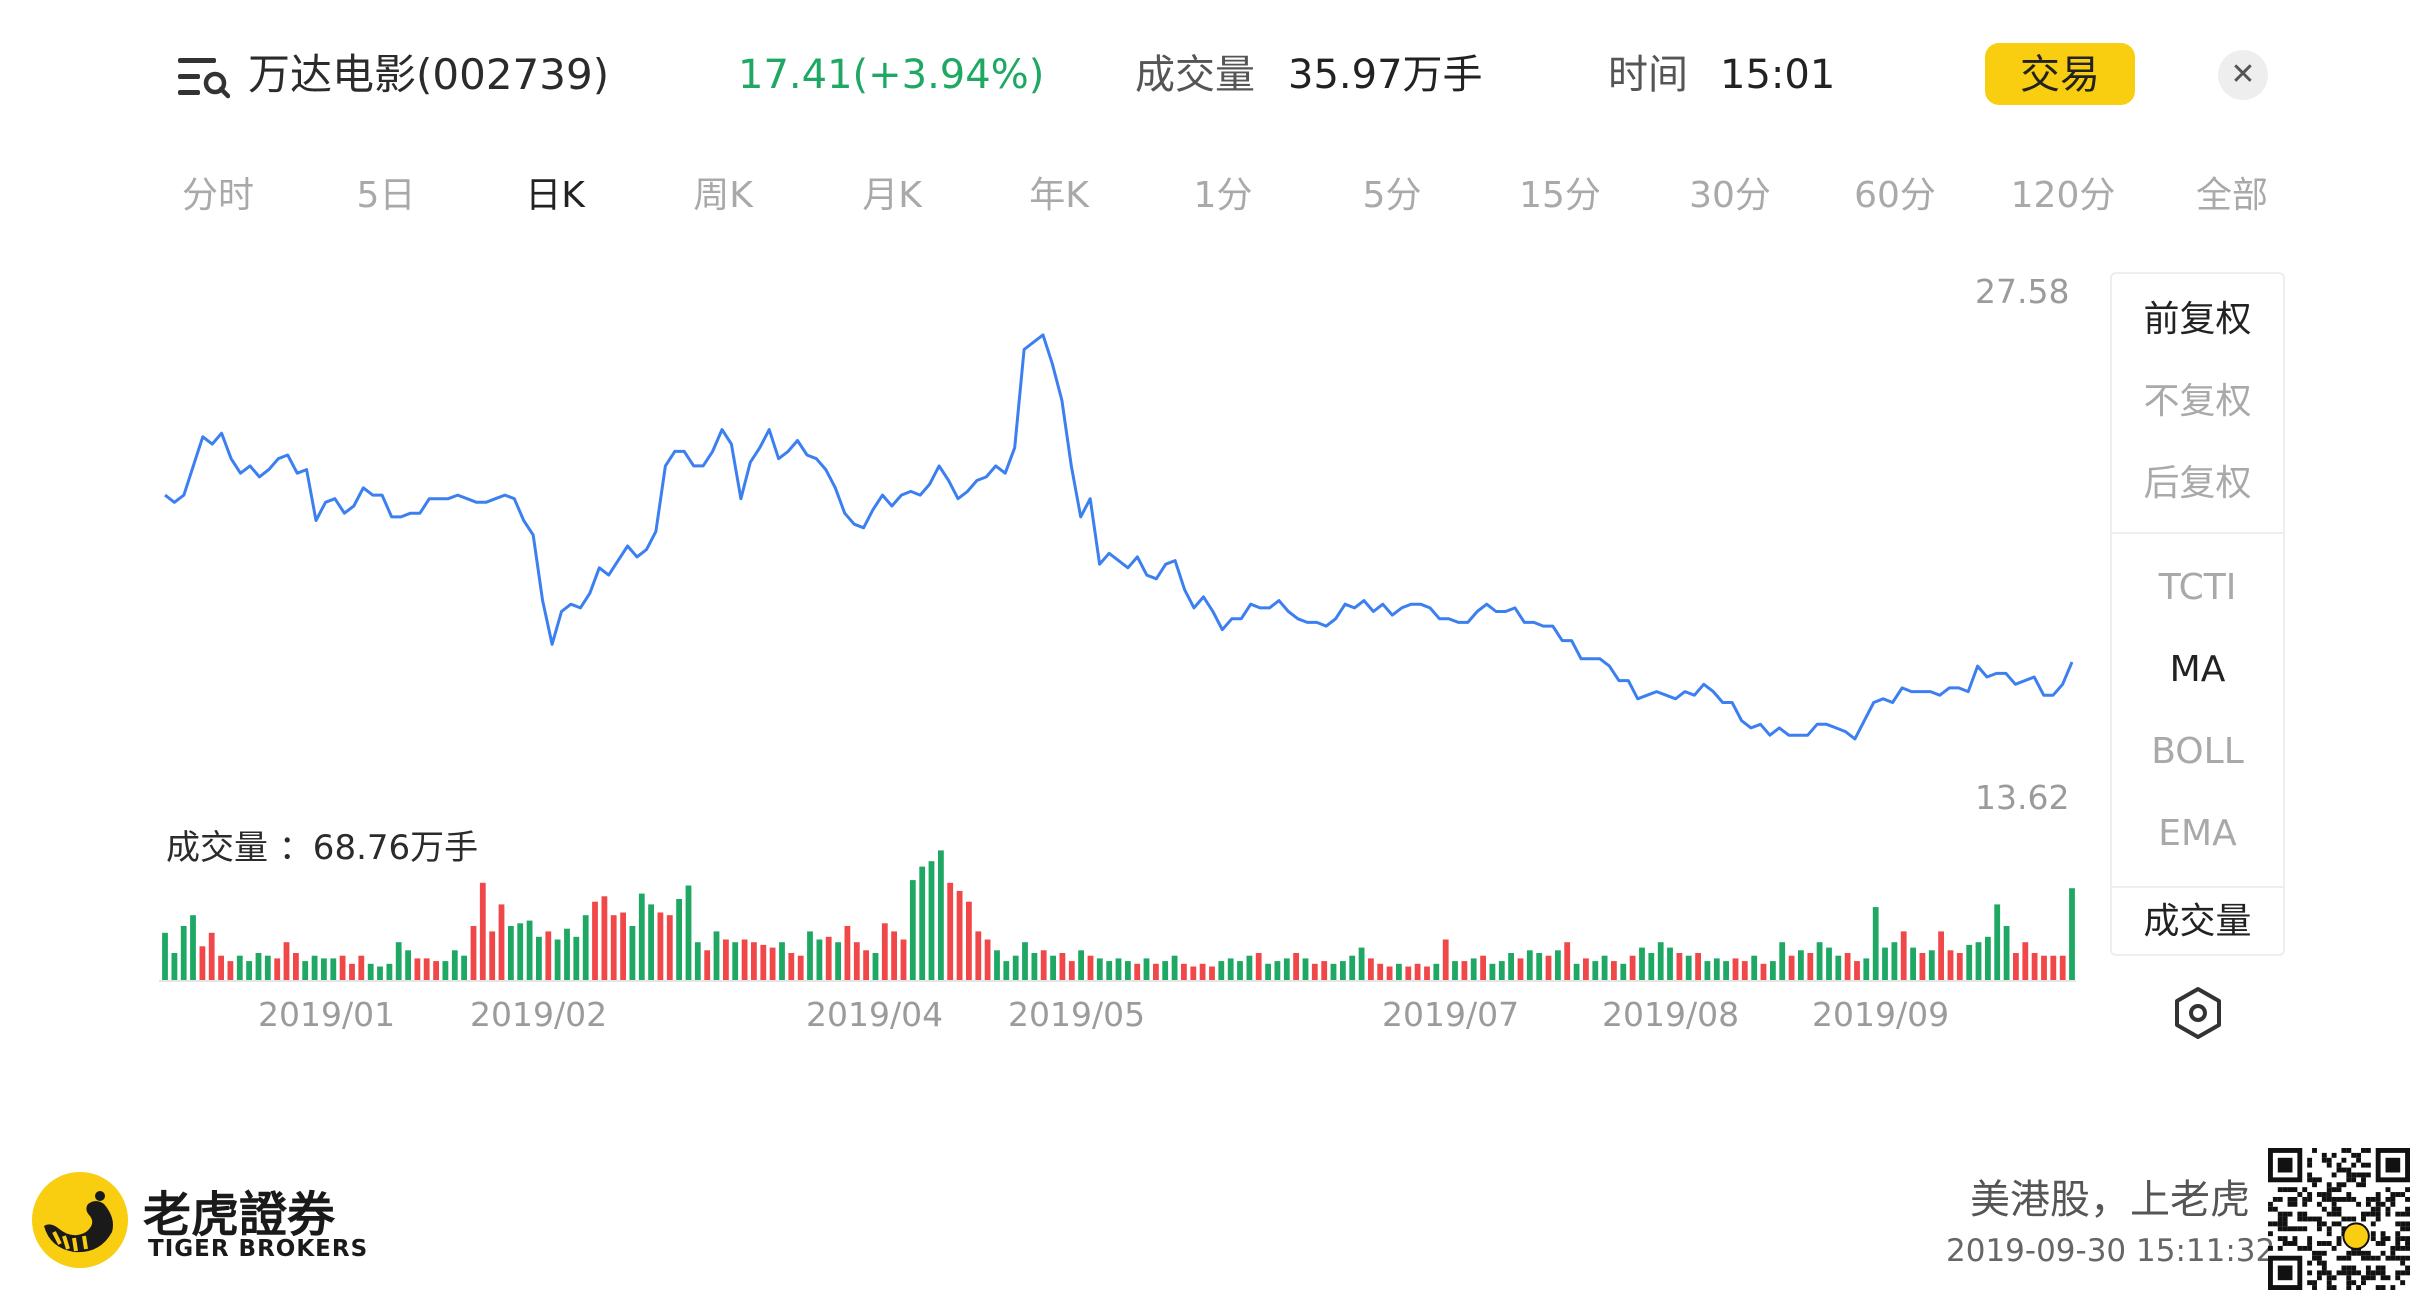 This screenshot has width=2436, height=1305. What do you see at coordinates (2197, 669) in the screenshot?
I see `indicator-main-1: MA` at bounding box center [2197, 669].